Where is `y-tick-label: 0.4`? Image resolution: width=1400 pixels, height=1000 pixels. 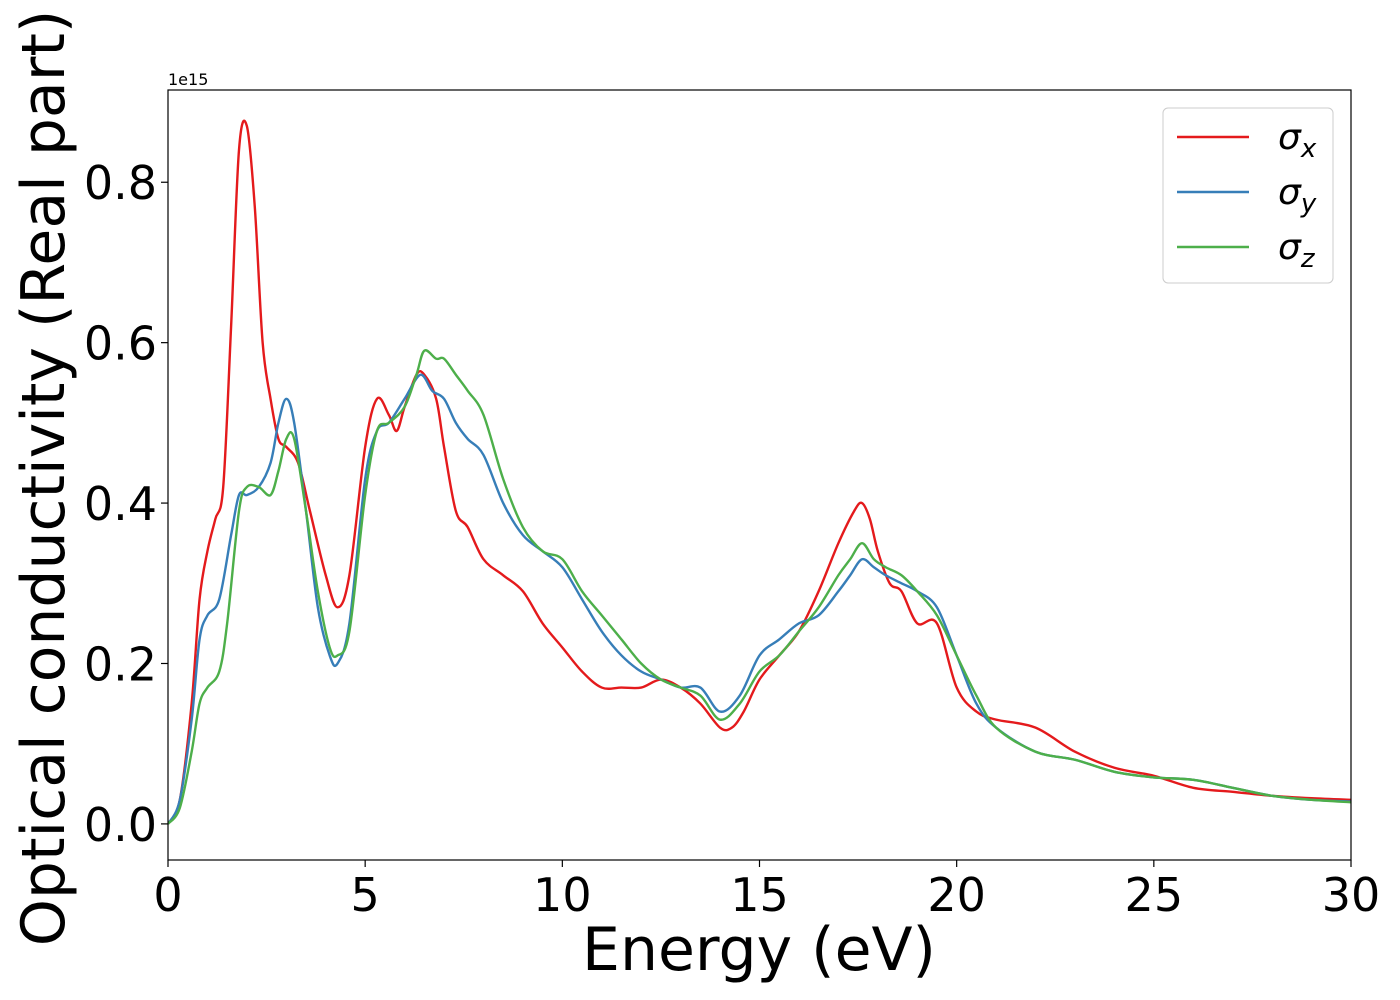 y-tick-label: 0.4 is located at coordinates (120, 504).